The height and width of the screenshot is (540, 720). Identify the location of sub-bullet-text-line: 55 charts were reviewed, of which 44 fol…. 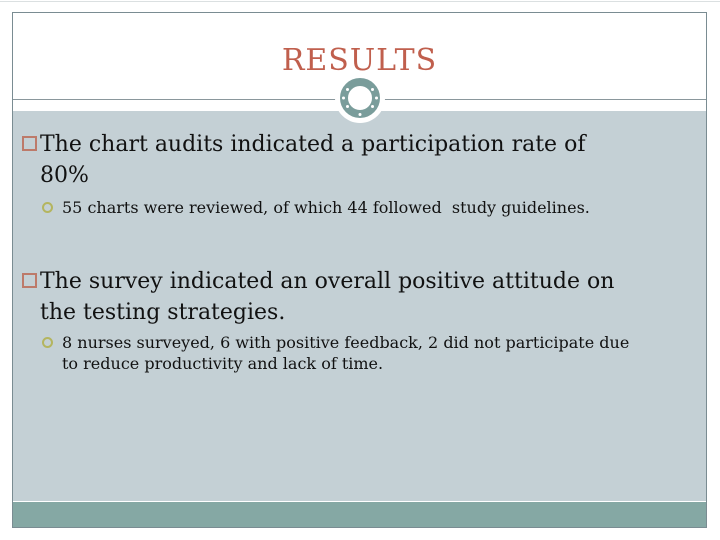
(326, 207).